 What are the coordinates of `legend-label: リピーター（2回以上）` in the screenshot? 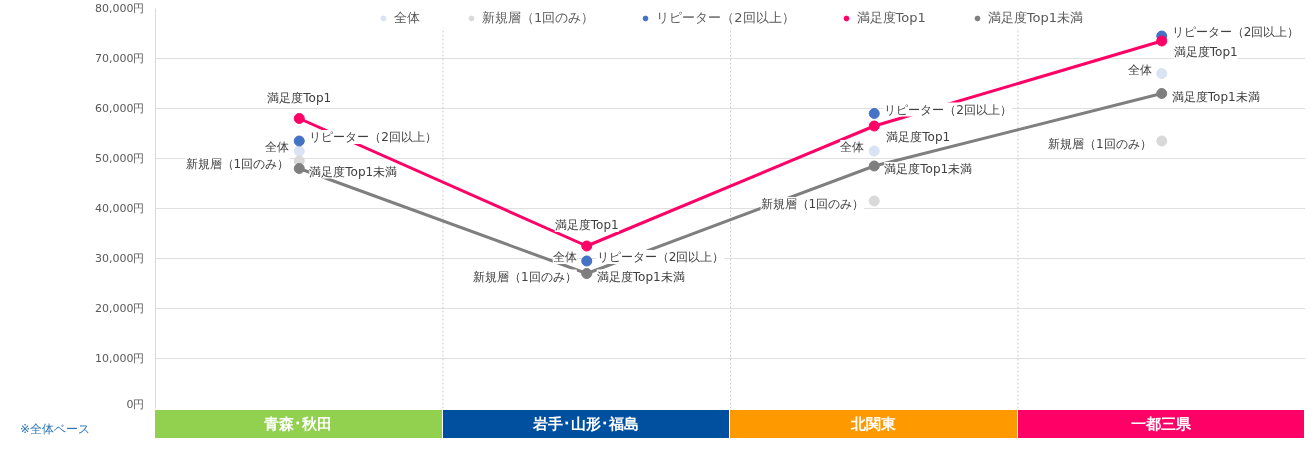 It's located at (725, 18).